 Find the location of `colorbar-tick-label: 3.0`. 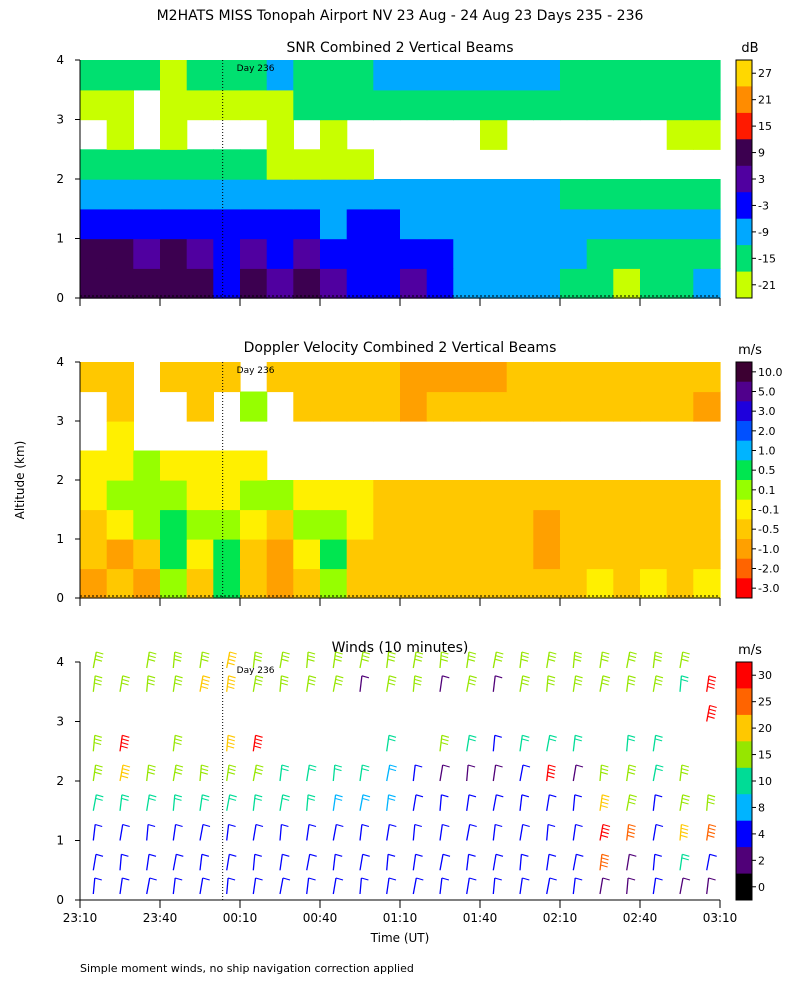

colorbar-tick-label: 3.0 is located at coordinates (767, 411).